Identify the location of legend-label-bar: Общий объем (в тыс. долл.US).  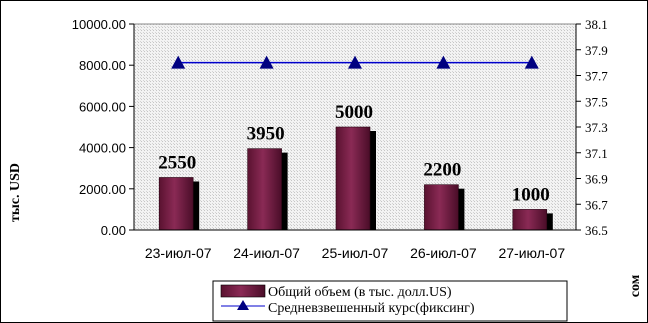
(360, 292).